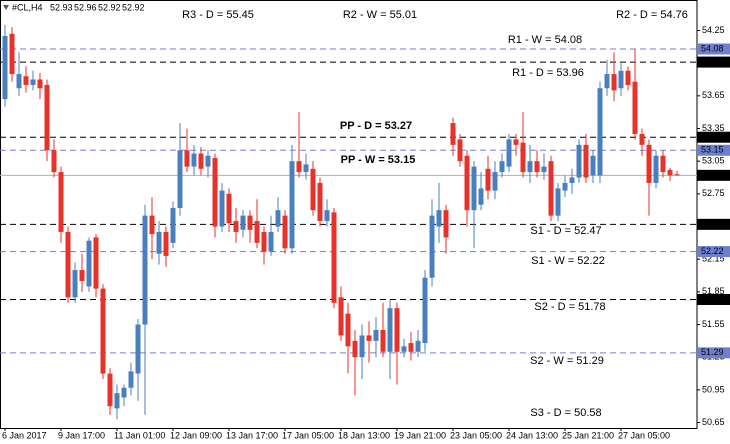 The width and height of the screenshot is (730, 444). What do you see at coordinates (713, 161) in the screenshot?
I see `y-tick-label: 53.05` at bounding box center [713, 161].